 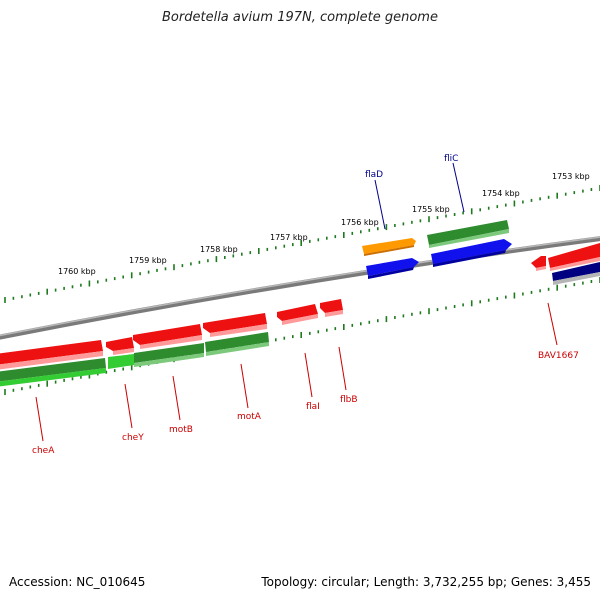 What do you see at coordinates (392, 268) in the screenshot?
I see `gene-flaD-cds` at bounding box center [392, 268].